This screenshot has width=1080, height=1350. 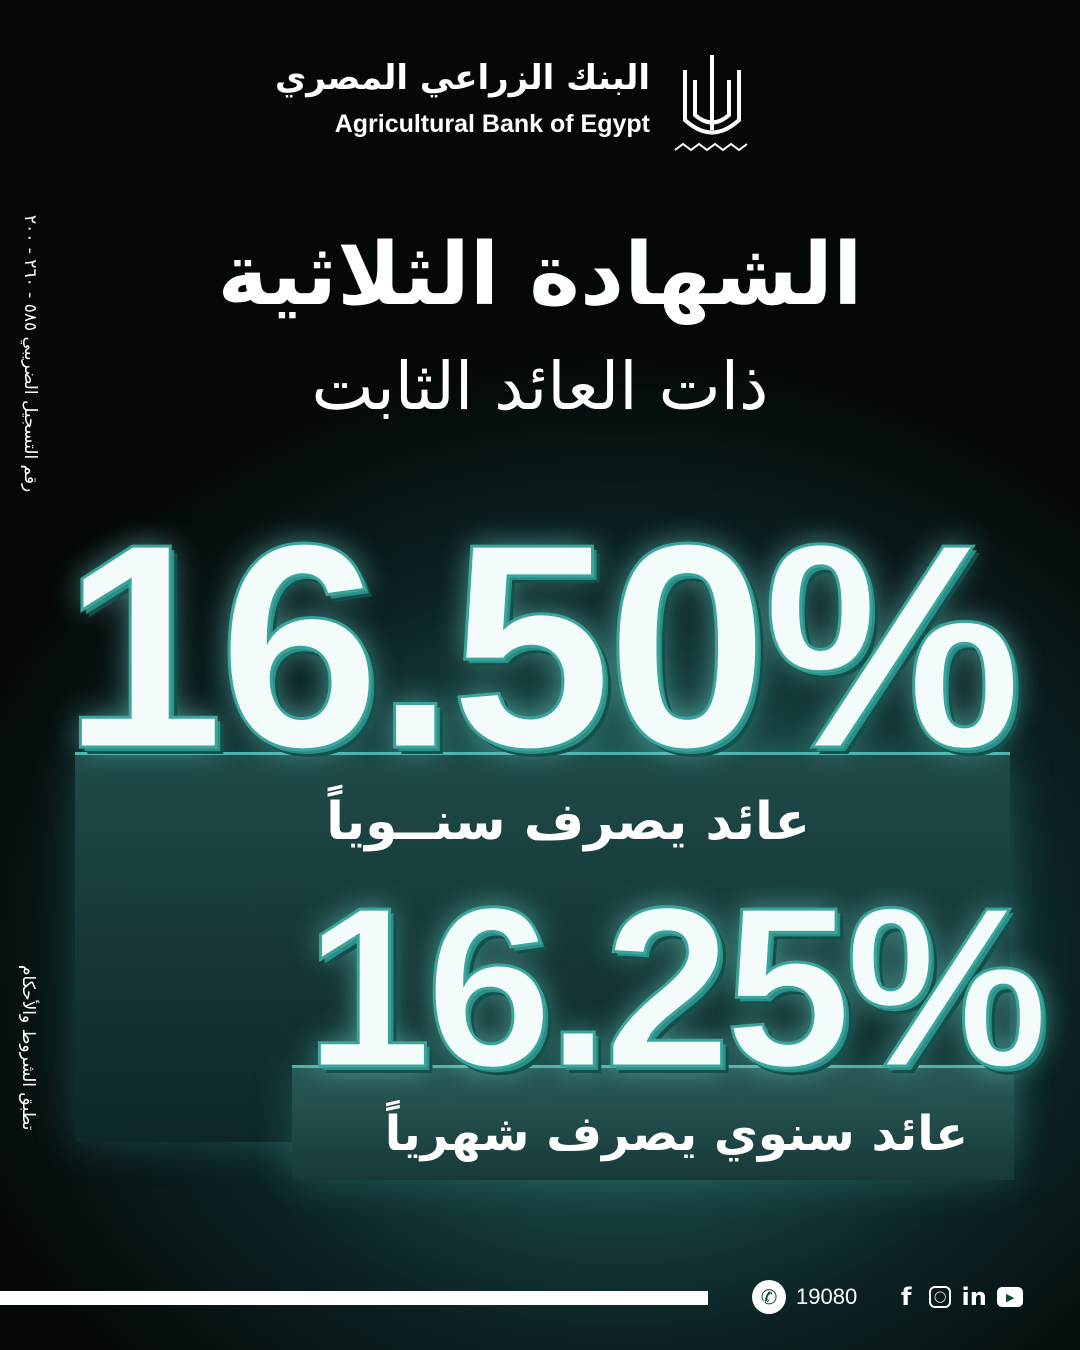 What do you see at coordinates (676, 988) in the screenshot?
I see `rate-monthly: 16.25%` at bounding box center [676, 988].